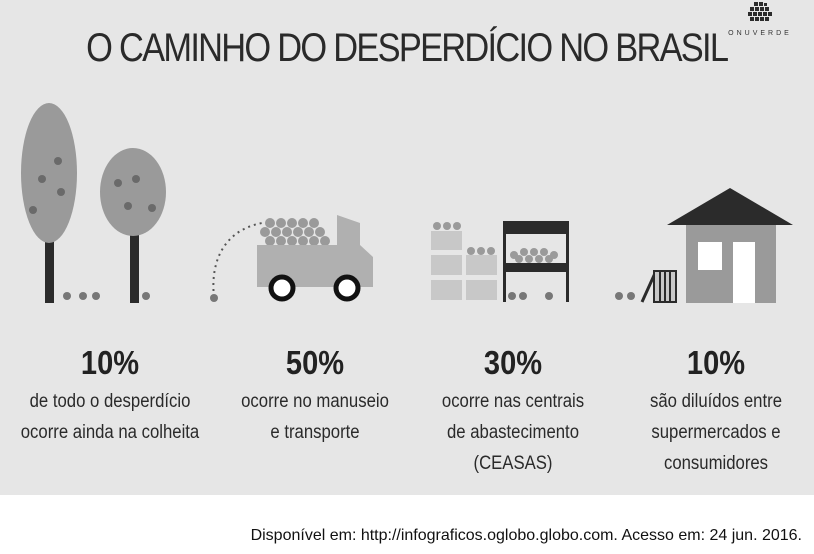 The image size is (814, 554). I want to click on market-stall-icon, so click(500, 261).